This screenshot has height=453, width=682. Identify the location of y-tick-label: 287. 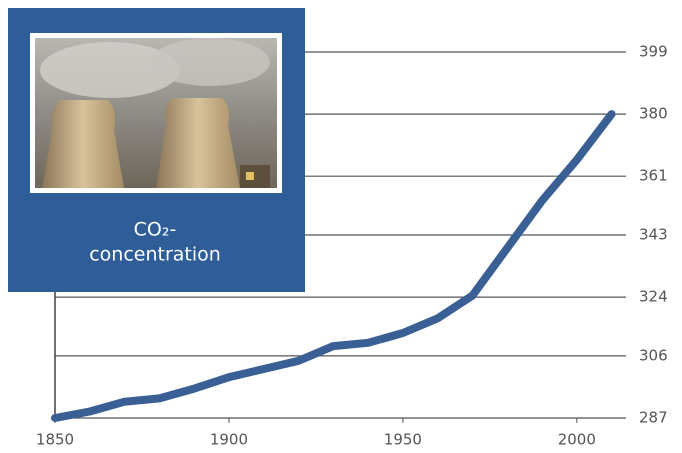
(653, 418).